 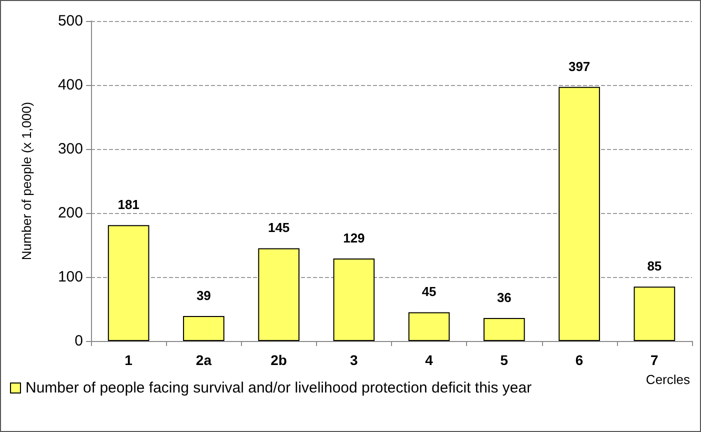 What do you see at coordinates (354, 238) in the screenshot?
I see `data-label: 129` at bounding box center [354, 238].